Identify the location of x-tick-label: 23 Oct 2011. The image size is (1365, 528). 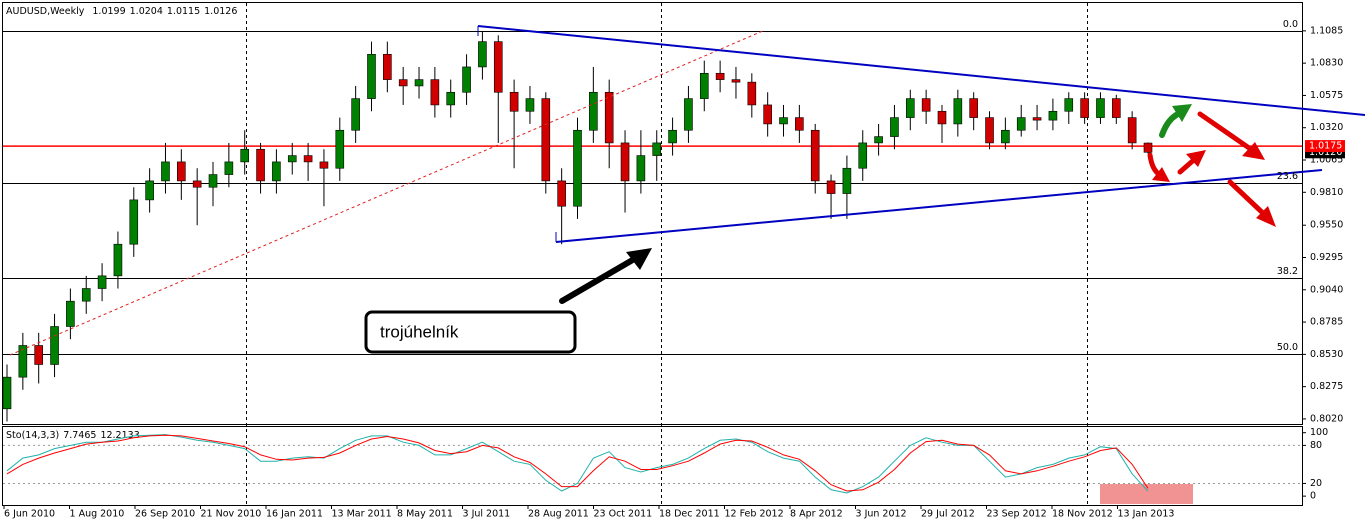
(623, 514).